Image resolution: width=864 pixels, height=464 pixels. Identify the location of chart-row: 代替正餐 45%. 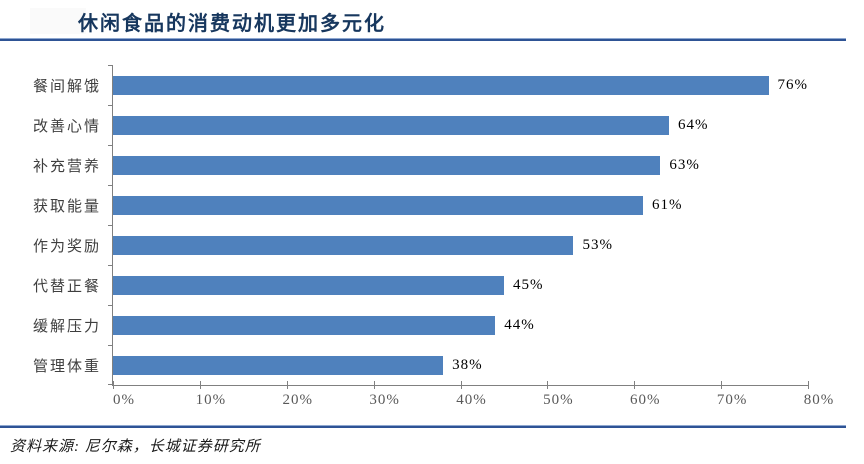
(420, 285).